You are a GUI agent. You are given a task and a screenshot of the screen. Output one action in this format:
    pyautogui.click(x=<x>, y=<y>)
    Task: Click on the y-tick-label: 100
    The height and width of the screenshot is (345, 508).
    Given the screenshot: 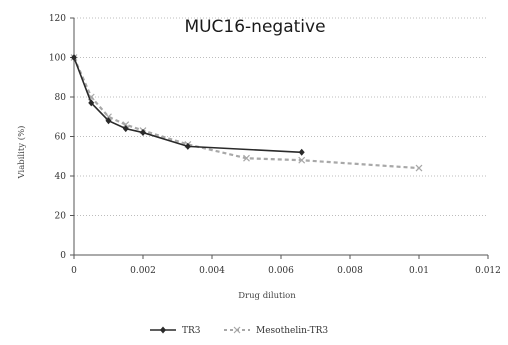 What is the action you would take?
    pyautogui.click(x=57, y=59)
    